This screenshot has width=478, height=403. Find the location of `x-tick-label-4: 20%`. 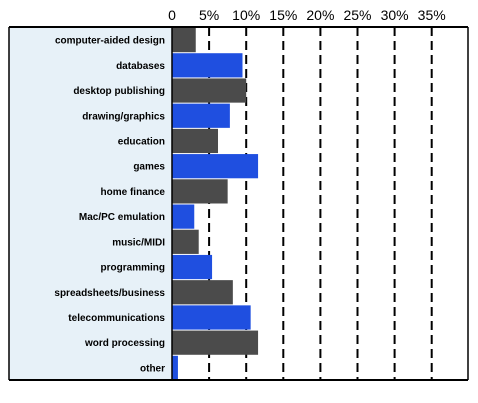

x-tick-label-4: 20% is located at coordinates (320, 15).